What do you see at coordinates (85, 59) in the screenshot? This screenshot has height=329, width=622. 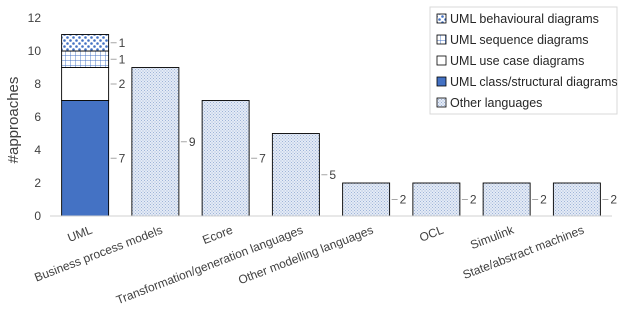 I see `bar-segment-sequence` at bounding box center [85, 59].